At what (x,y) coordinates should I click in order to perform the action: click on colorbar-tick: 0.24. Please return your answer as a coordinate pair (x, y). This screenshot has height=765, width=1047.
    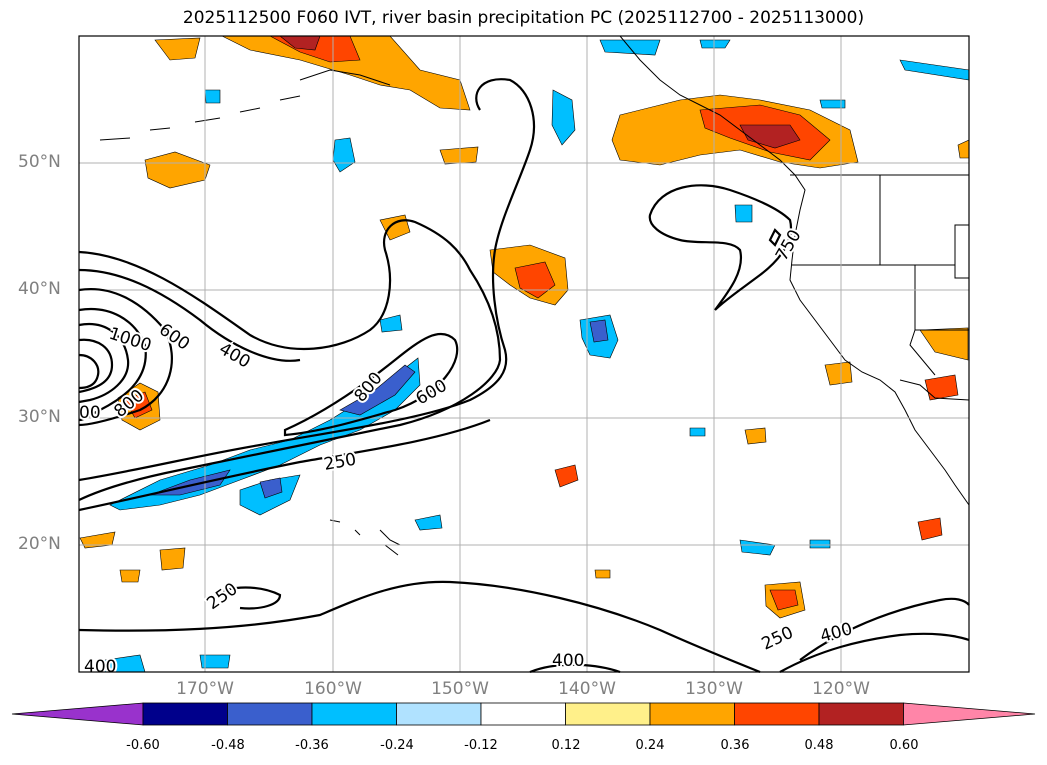
    Looking at the image, I should click on (650, 745).